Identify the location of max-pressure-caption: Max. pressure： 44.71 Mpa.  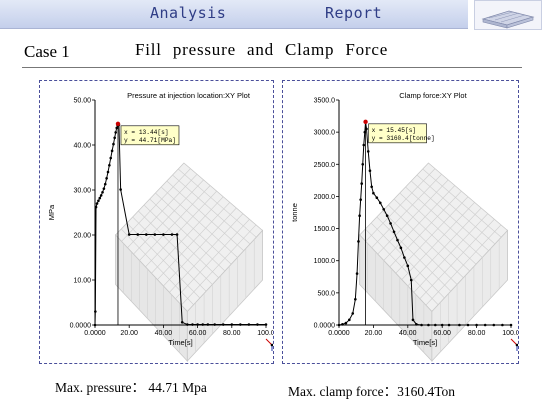
(131, 387).